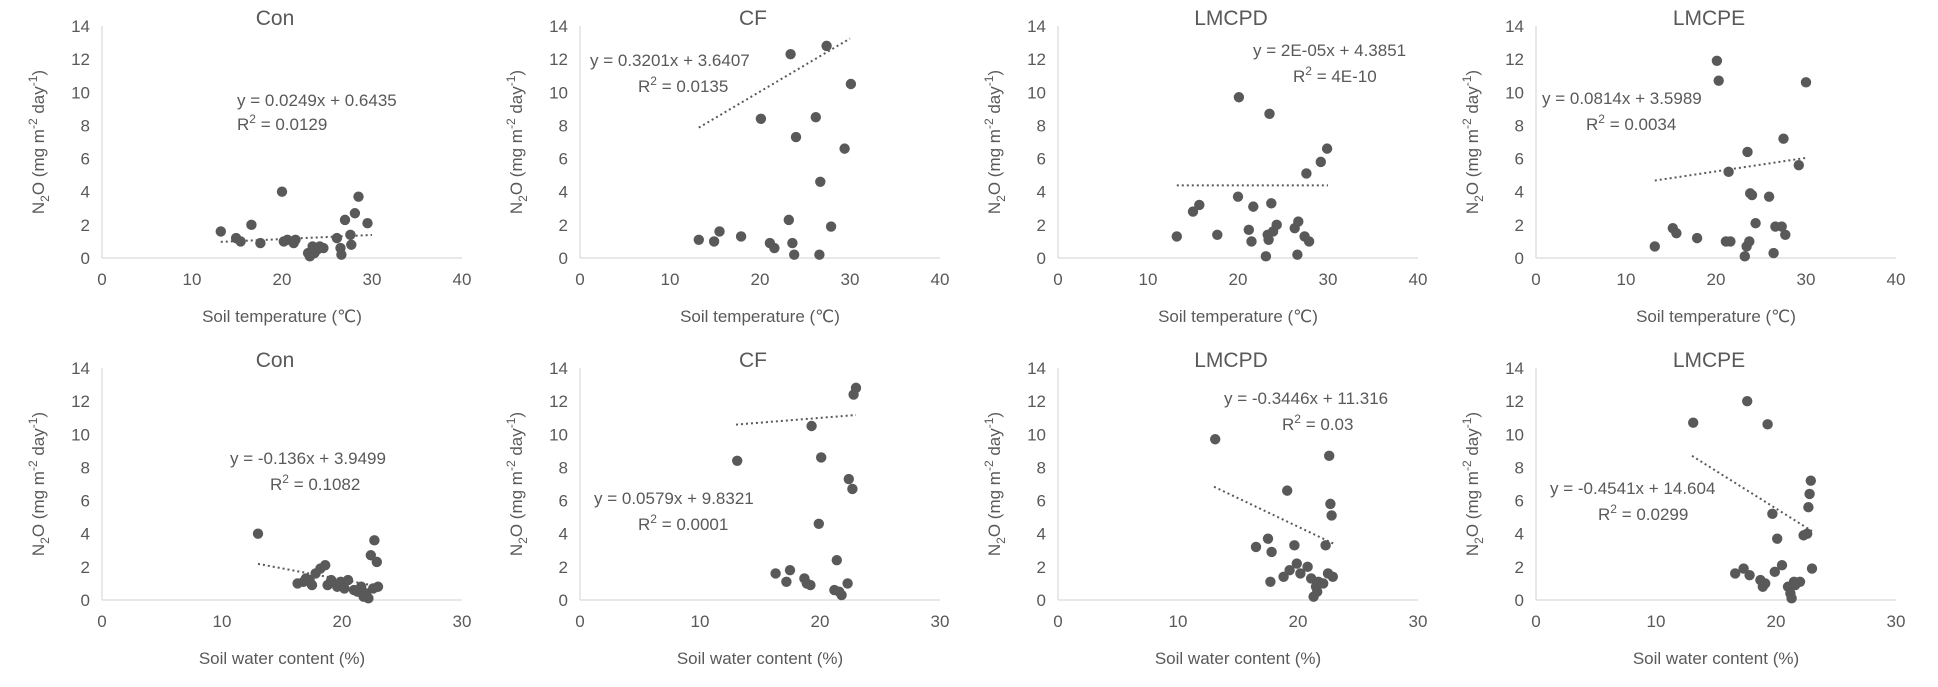 The height and width of the screenshot is (687, 1938). I want to click on y-tick-label: 12, so click(1036, 401).